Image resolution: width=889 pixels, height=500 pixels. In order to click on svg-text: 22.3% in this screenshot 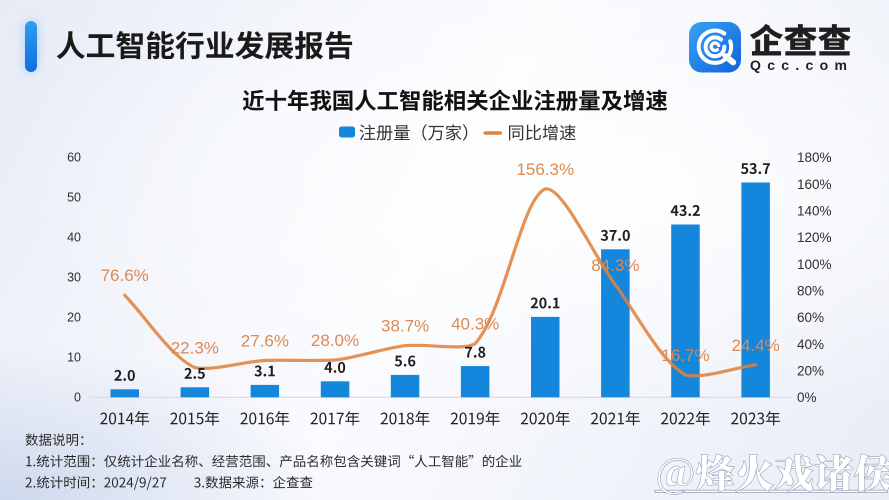, I will do `click(195, 348)`.